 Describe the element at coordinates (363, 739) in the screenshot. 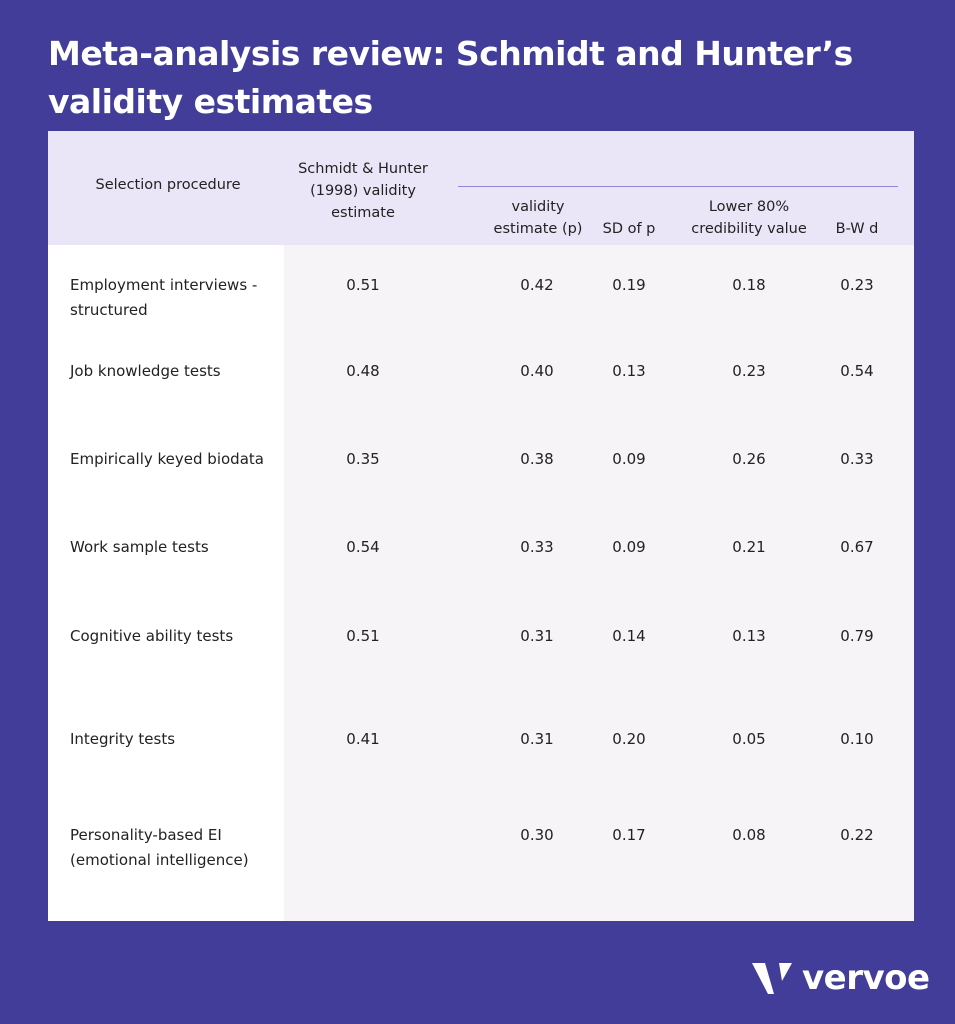

I see `cell-sh: 0.41` at that location.